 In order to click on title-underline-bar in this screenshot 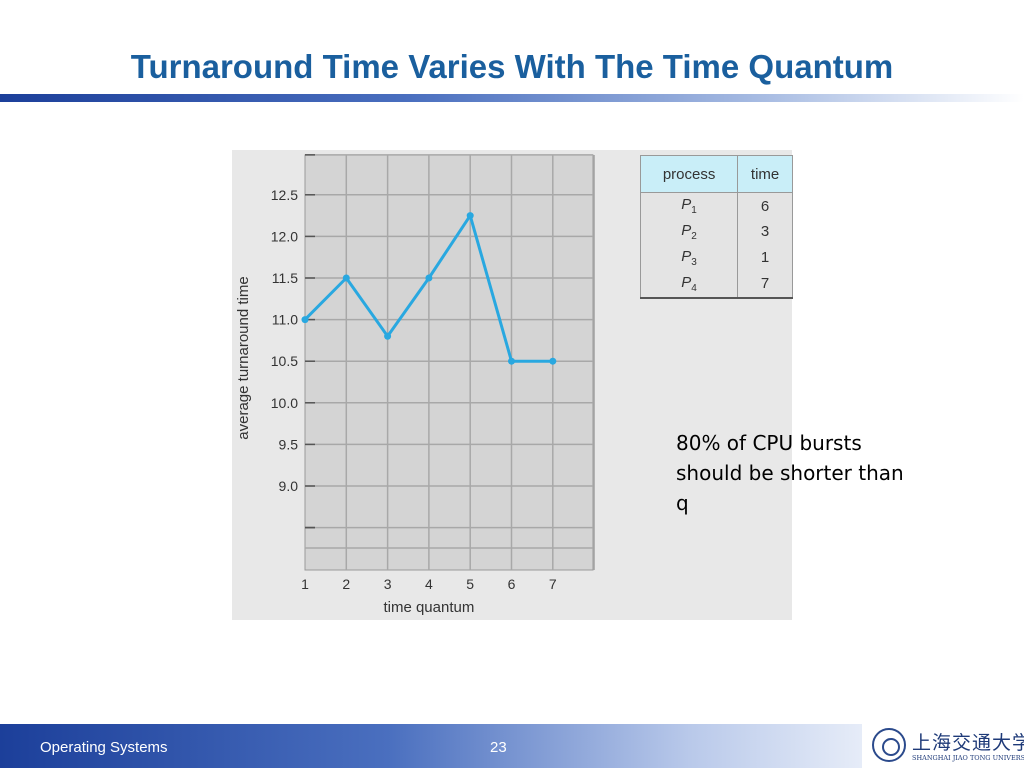, I will do `click(512, 98)`.